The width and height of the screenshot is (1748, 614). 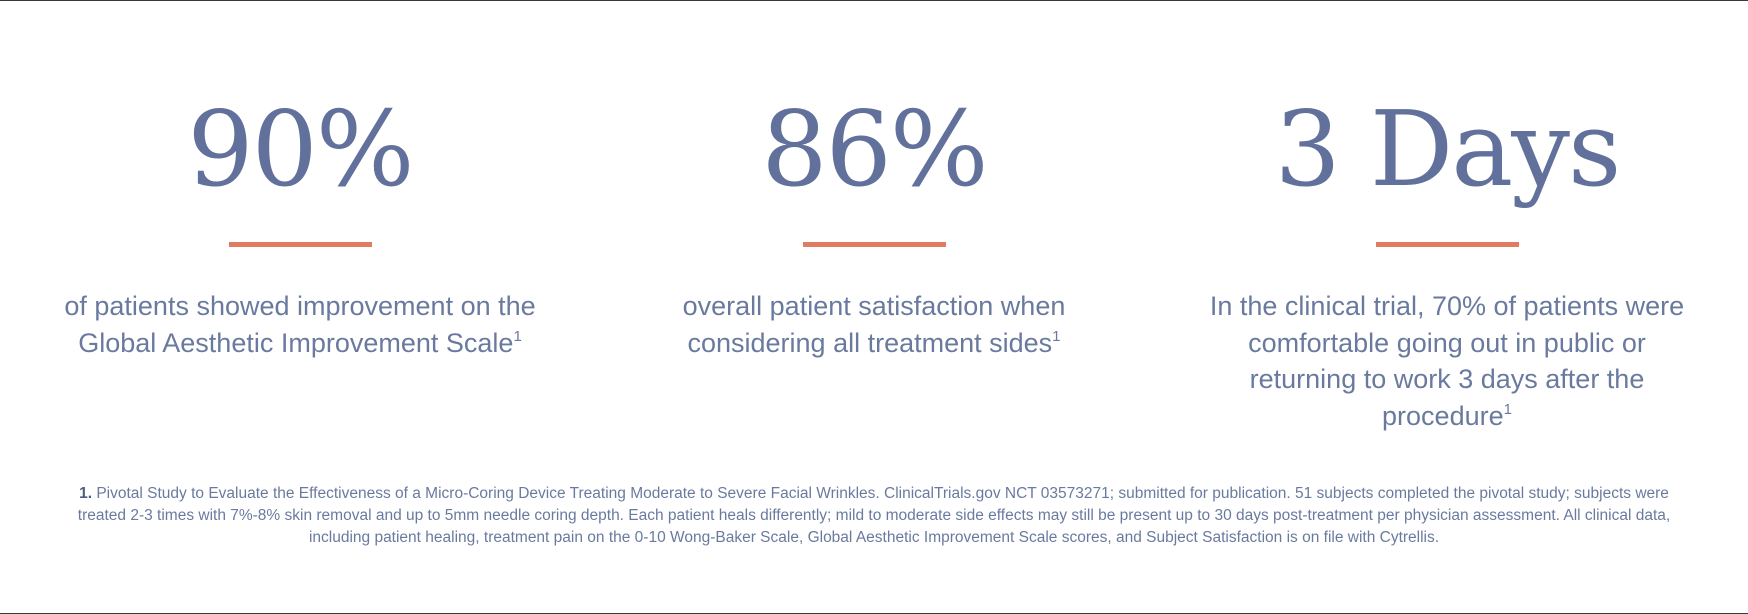 What do you see at coordinates (86, 493) in the screenshot?
I see `footnote-number: 1.` at bounding box center [86, 493].